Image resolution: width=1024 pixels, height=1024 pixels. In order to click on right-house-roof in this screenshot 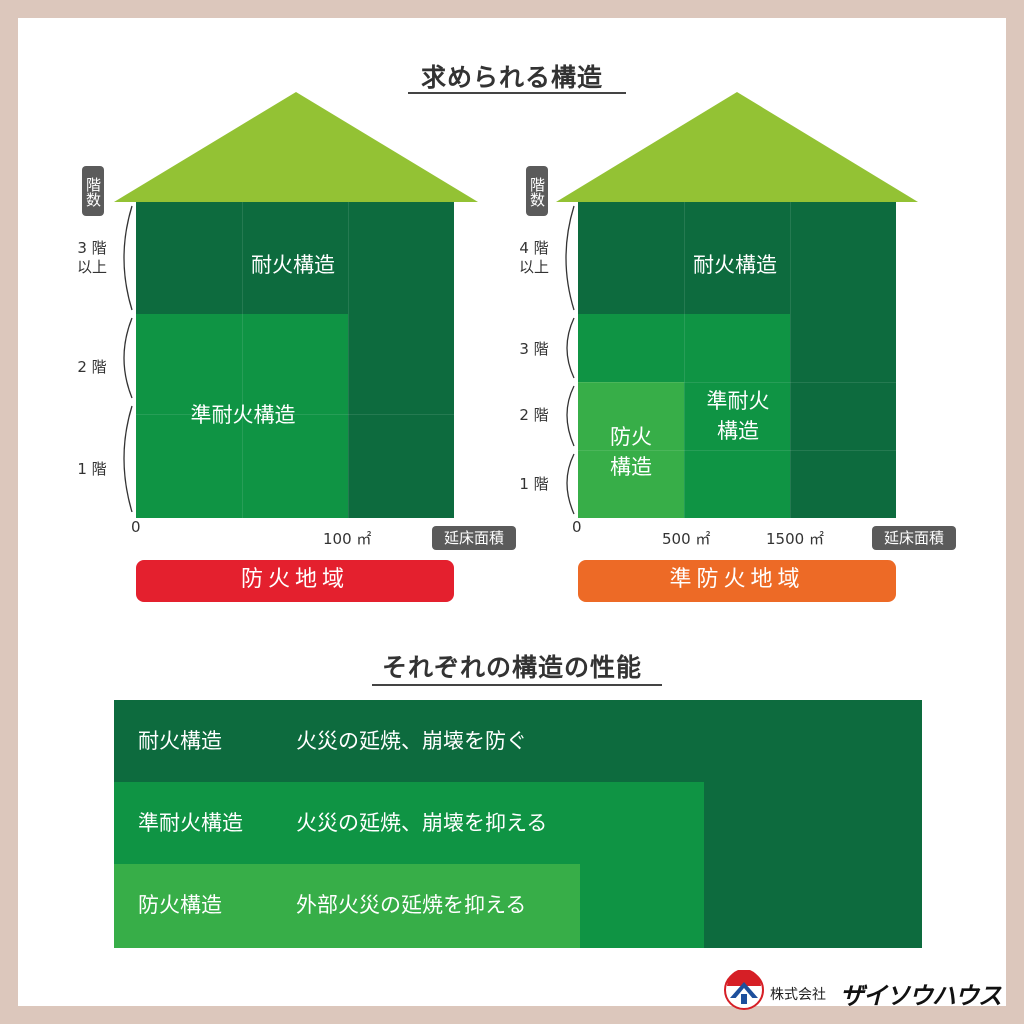, I will do `click(737, 147)`.